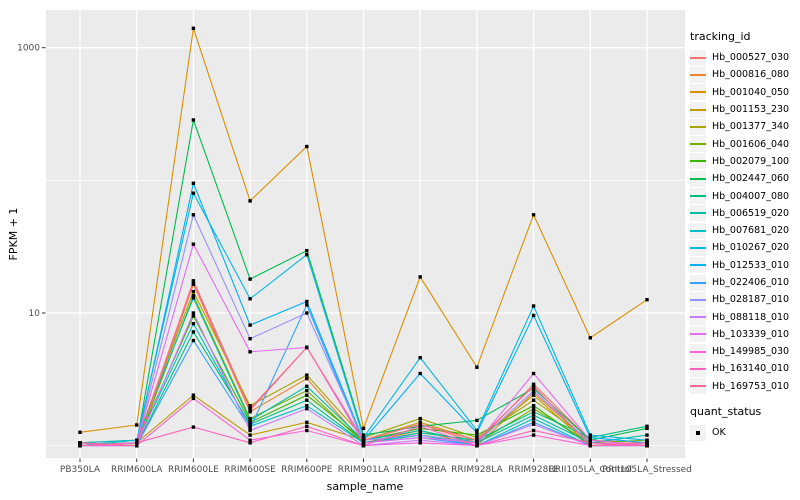 The height and width of the screenshot is (500, 800). Describe the element at coordinates (751, 75) in the screenshot. I see `legend-item-label: Hb_000816_080` at that location.